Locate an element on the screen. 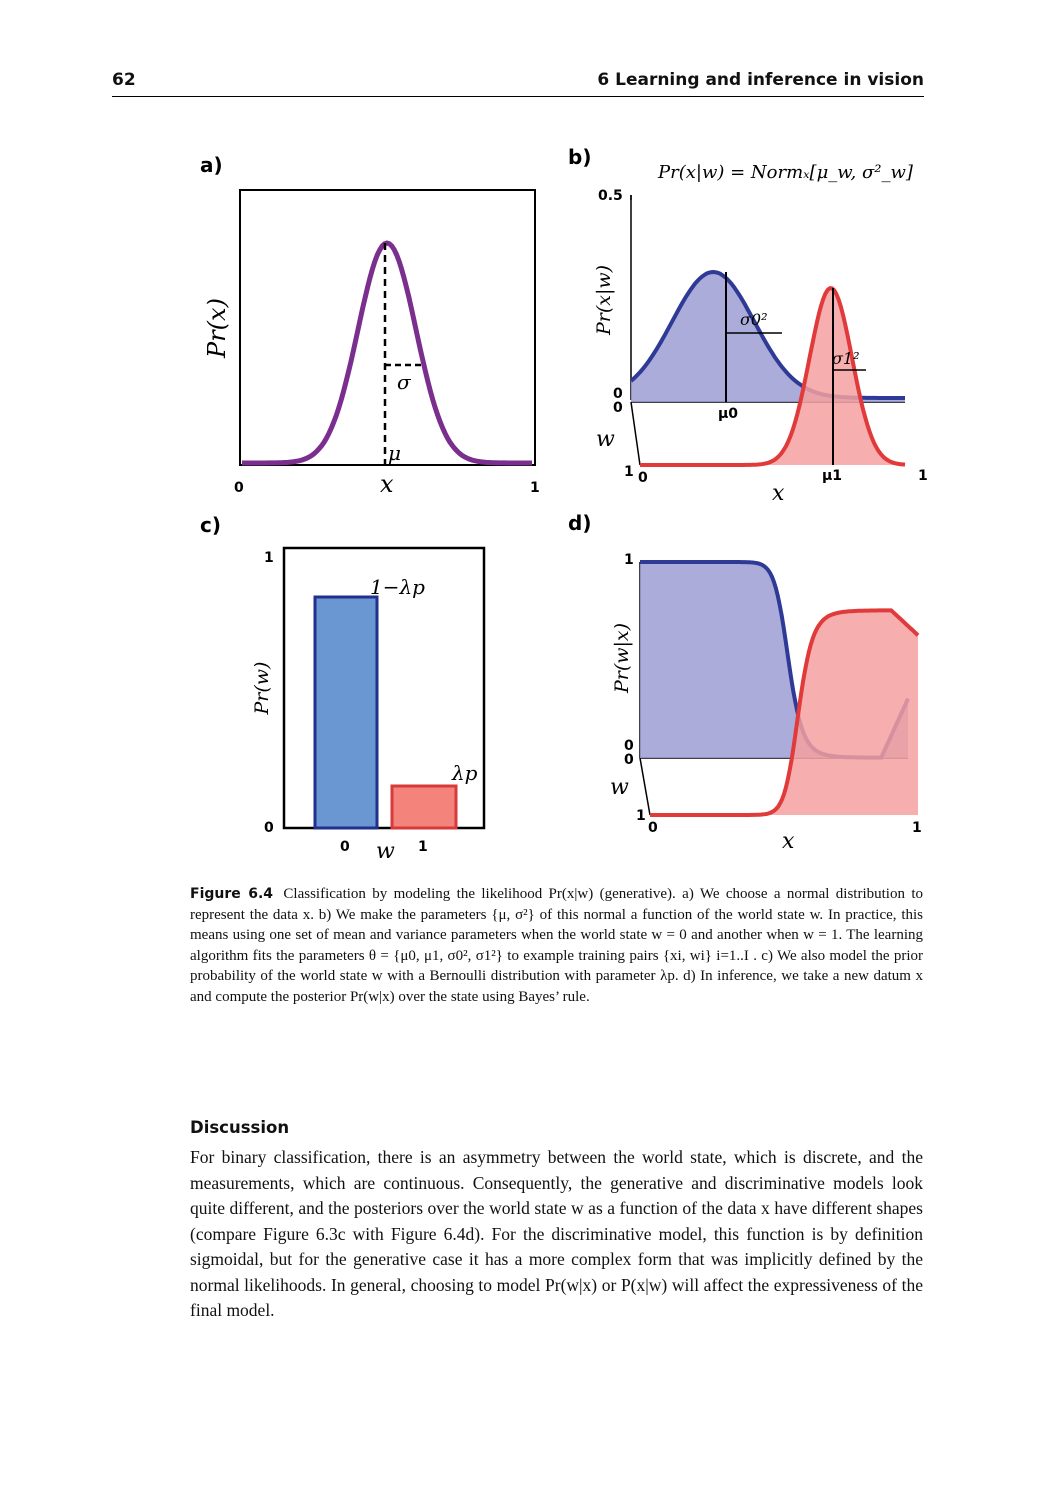 This screenshot has width=1039, height=1494. panel-c-label-one-minus: 1−λp is located at coordinates (397, 587).